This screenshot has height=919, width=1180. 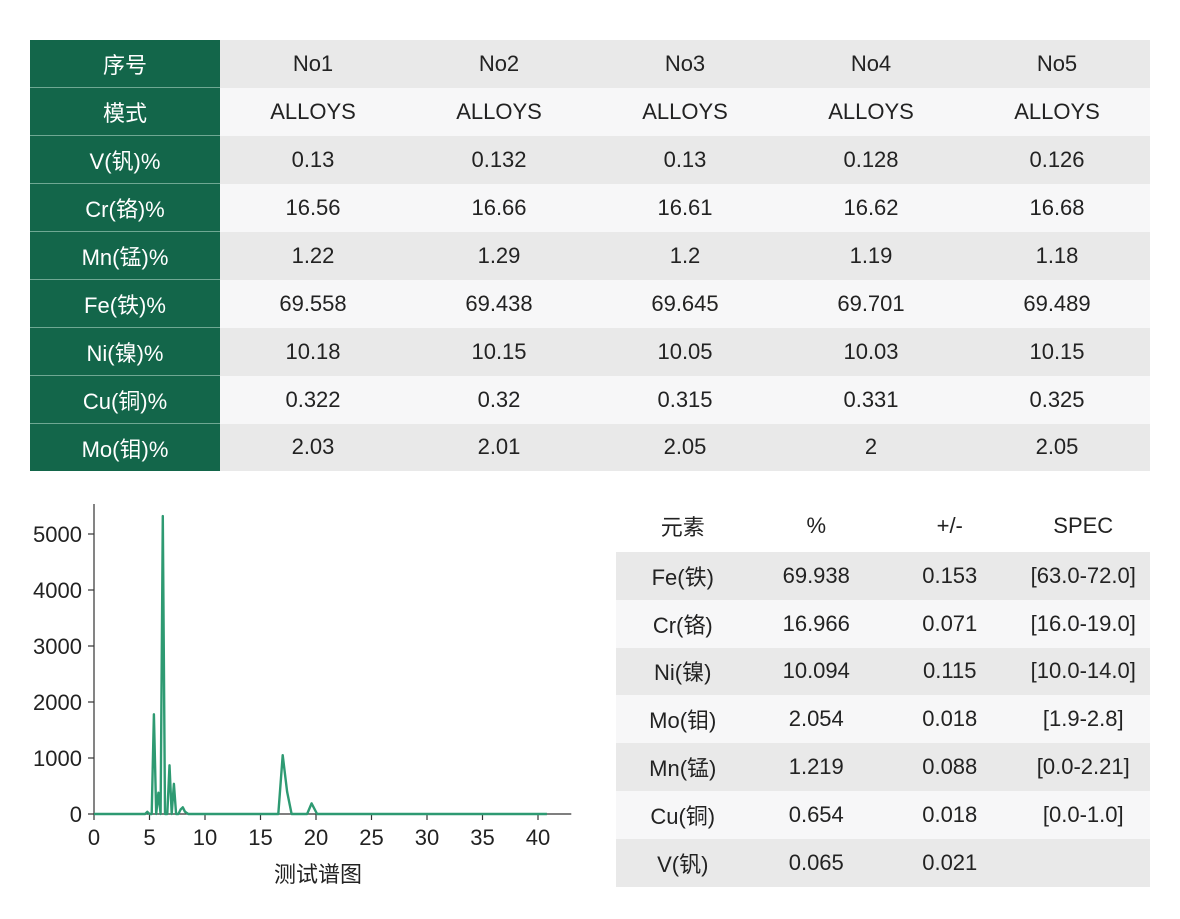 What do you see at coordinates (1057, 159) in the screenshot?
I see `result-cell: 0.126` at bounding box center [1057, 159].